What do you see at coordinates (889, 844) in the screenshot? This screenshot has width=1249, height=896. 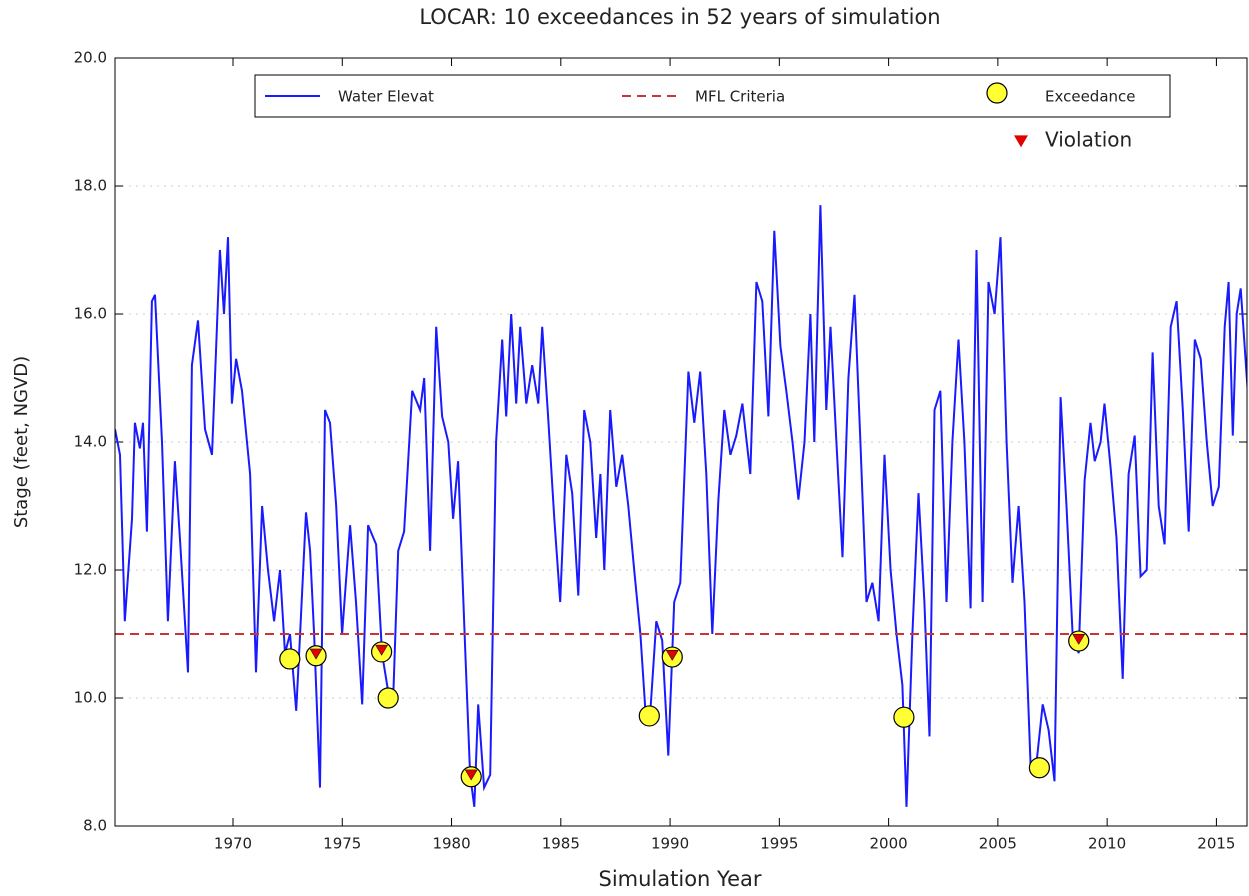 I see `x-tick-label: 2000` at bounding box center [889, 844].